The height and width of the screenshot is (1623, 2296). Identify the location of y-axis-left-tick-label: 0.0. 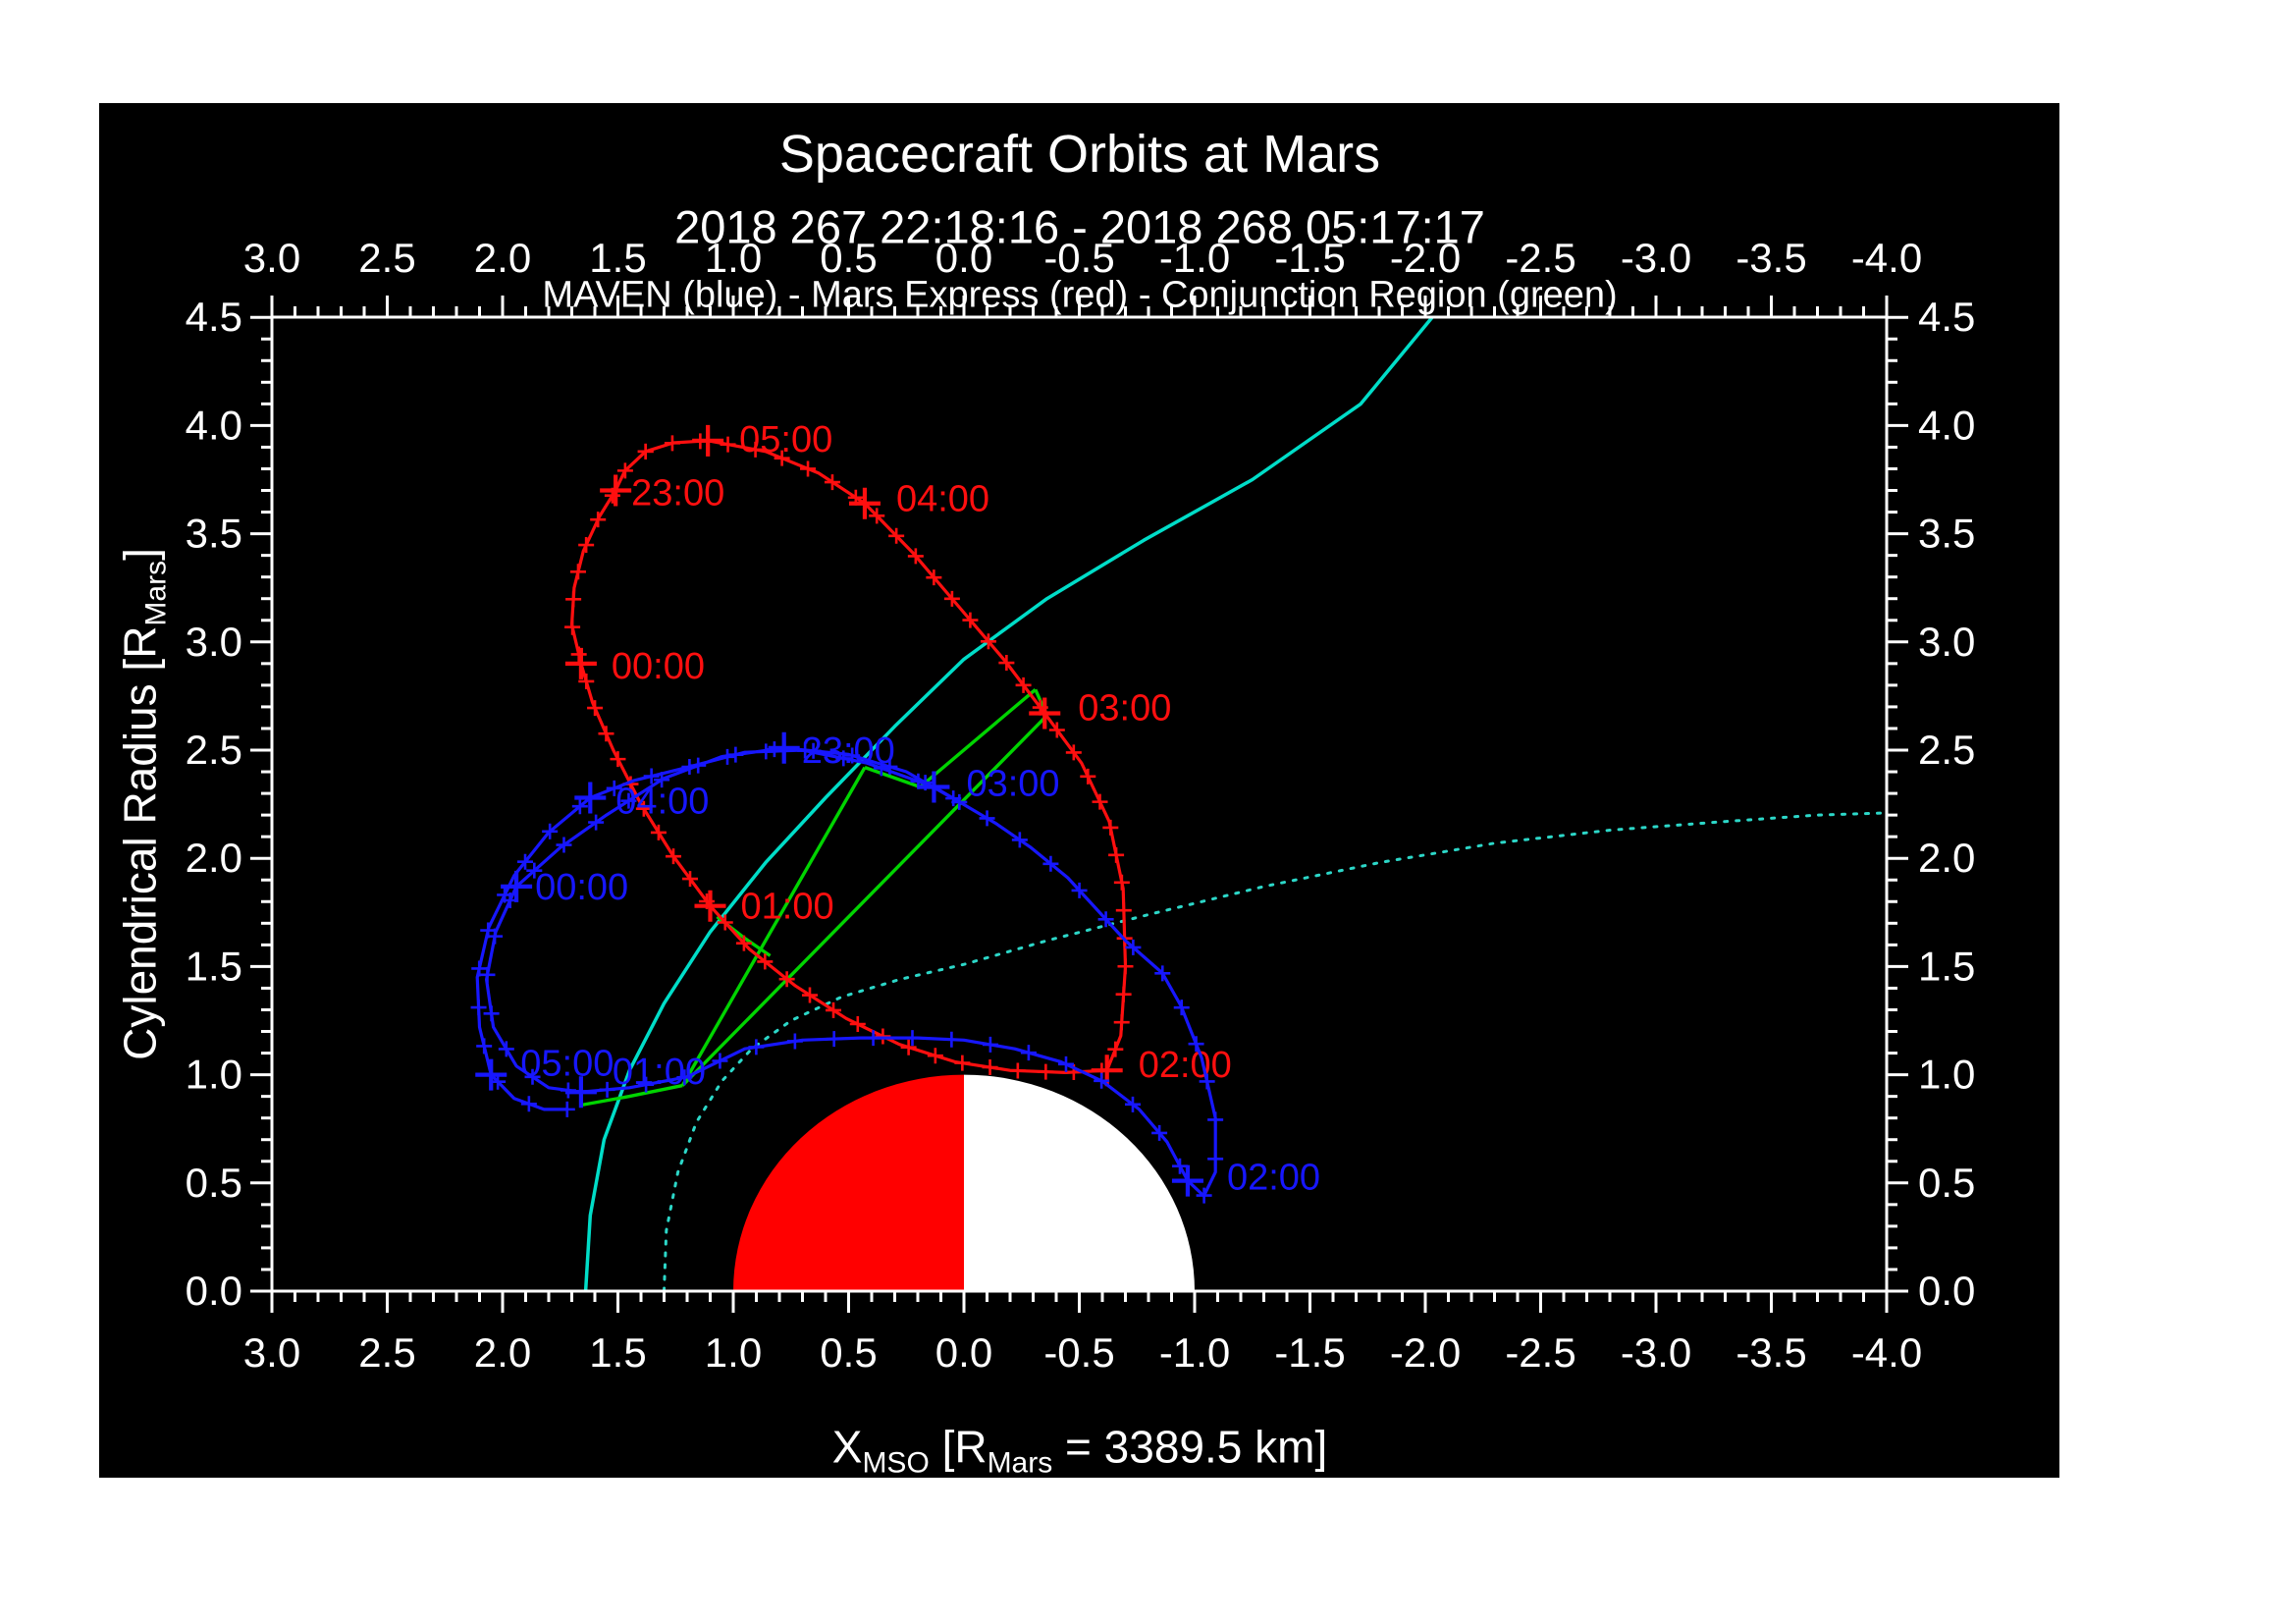
(214, 1291).